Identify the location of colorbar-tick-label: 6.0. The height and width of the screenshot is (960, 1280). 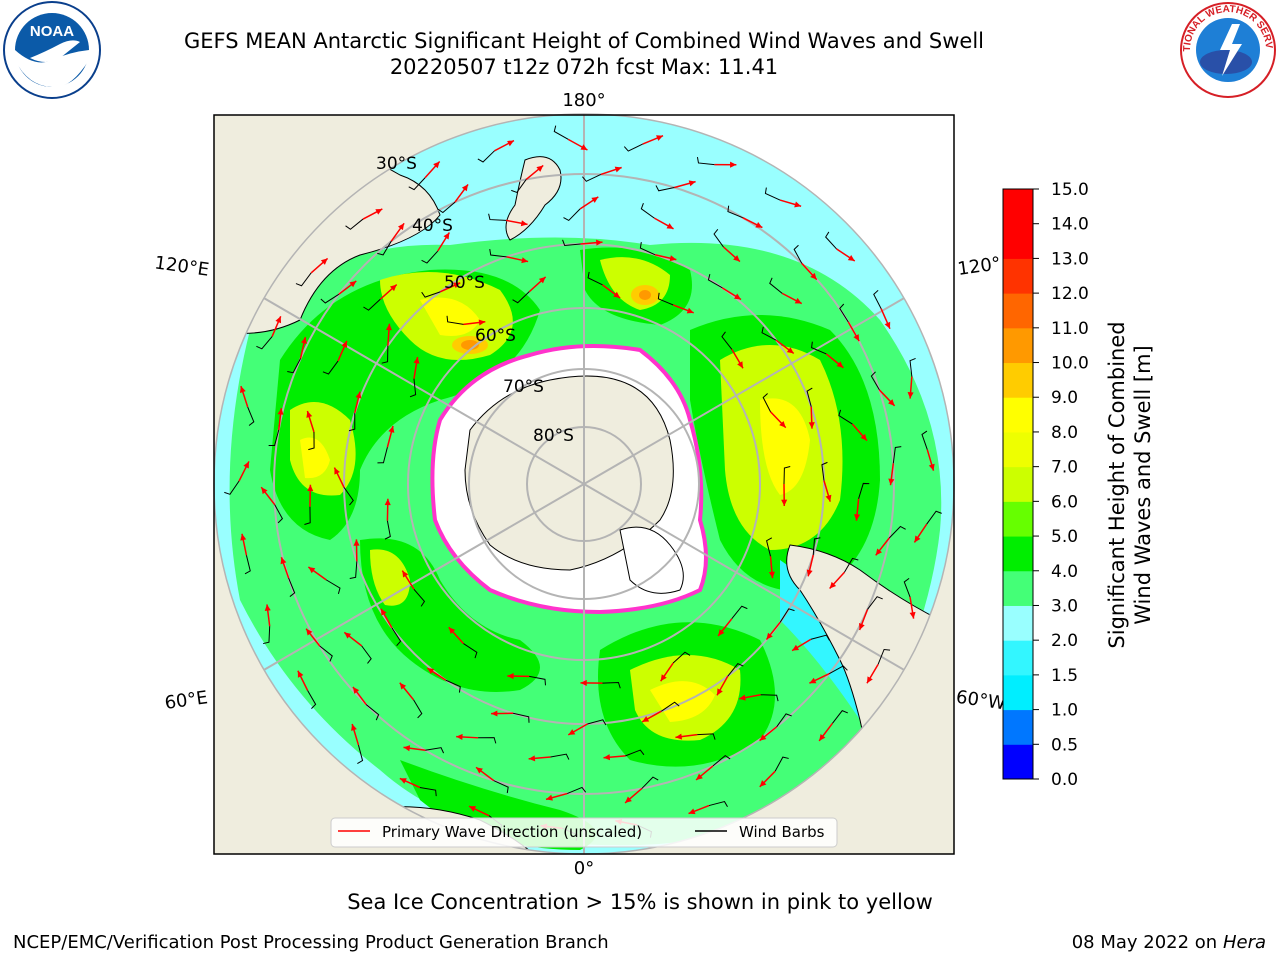
(1064, 502).